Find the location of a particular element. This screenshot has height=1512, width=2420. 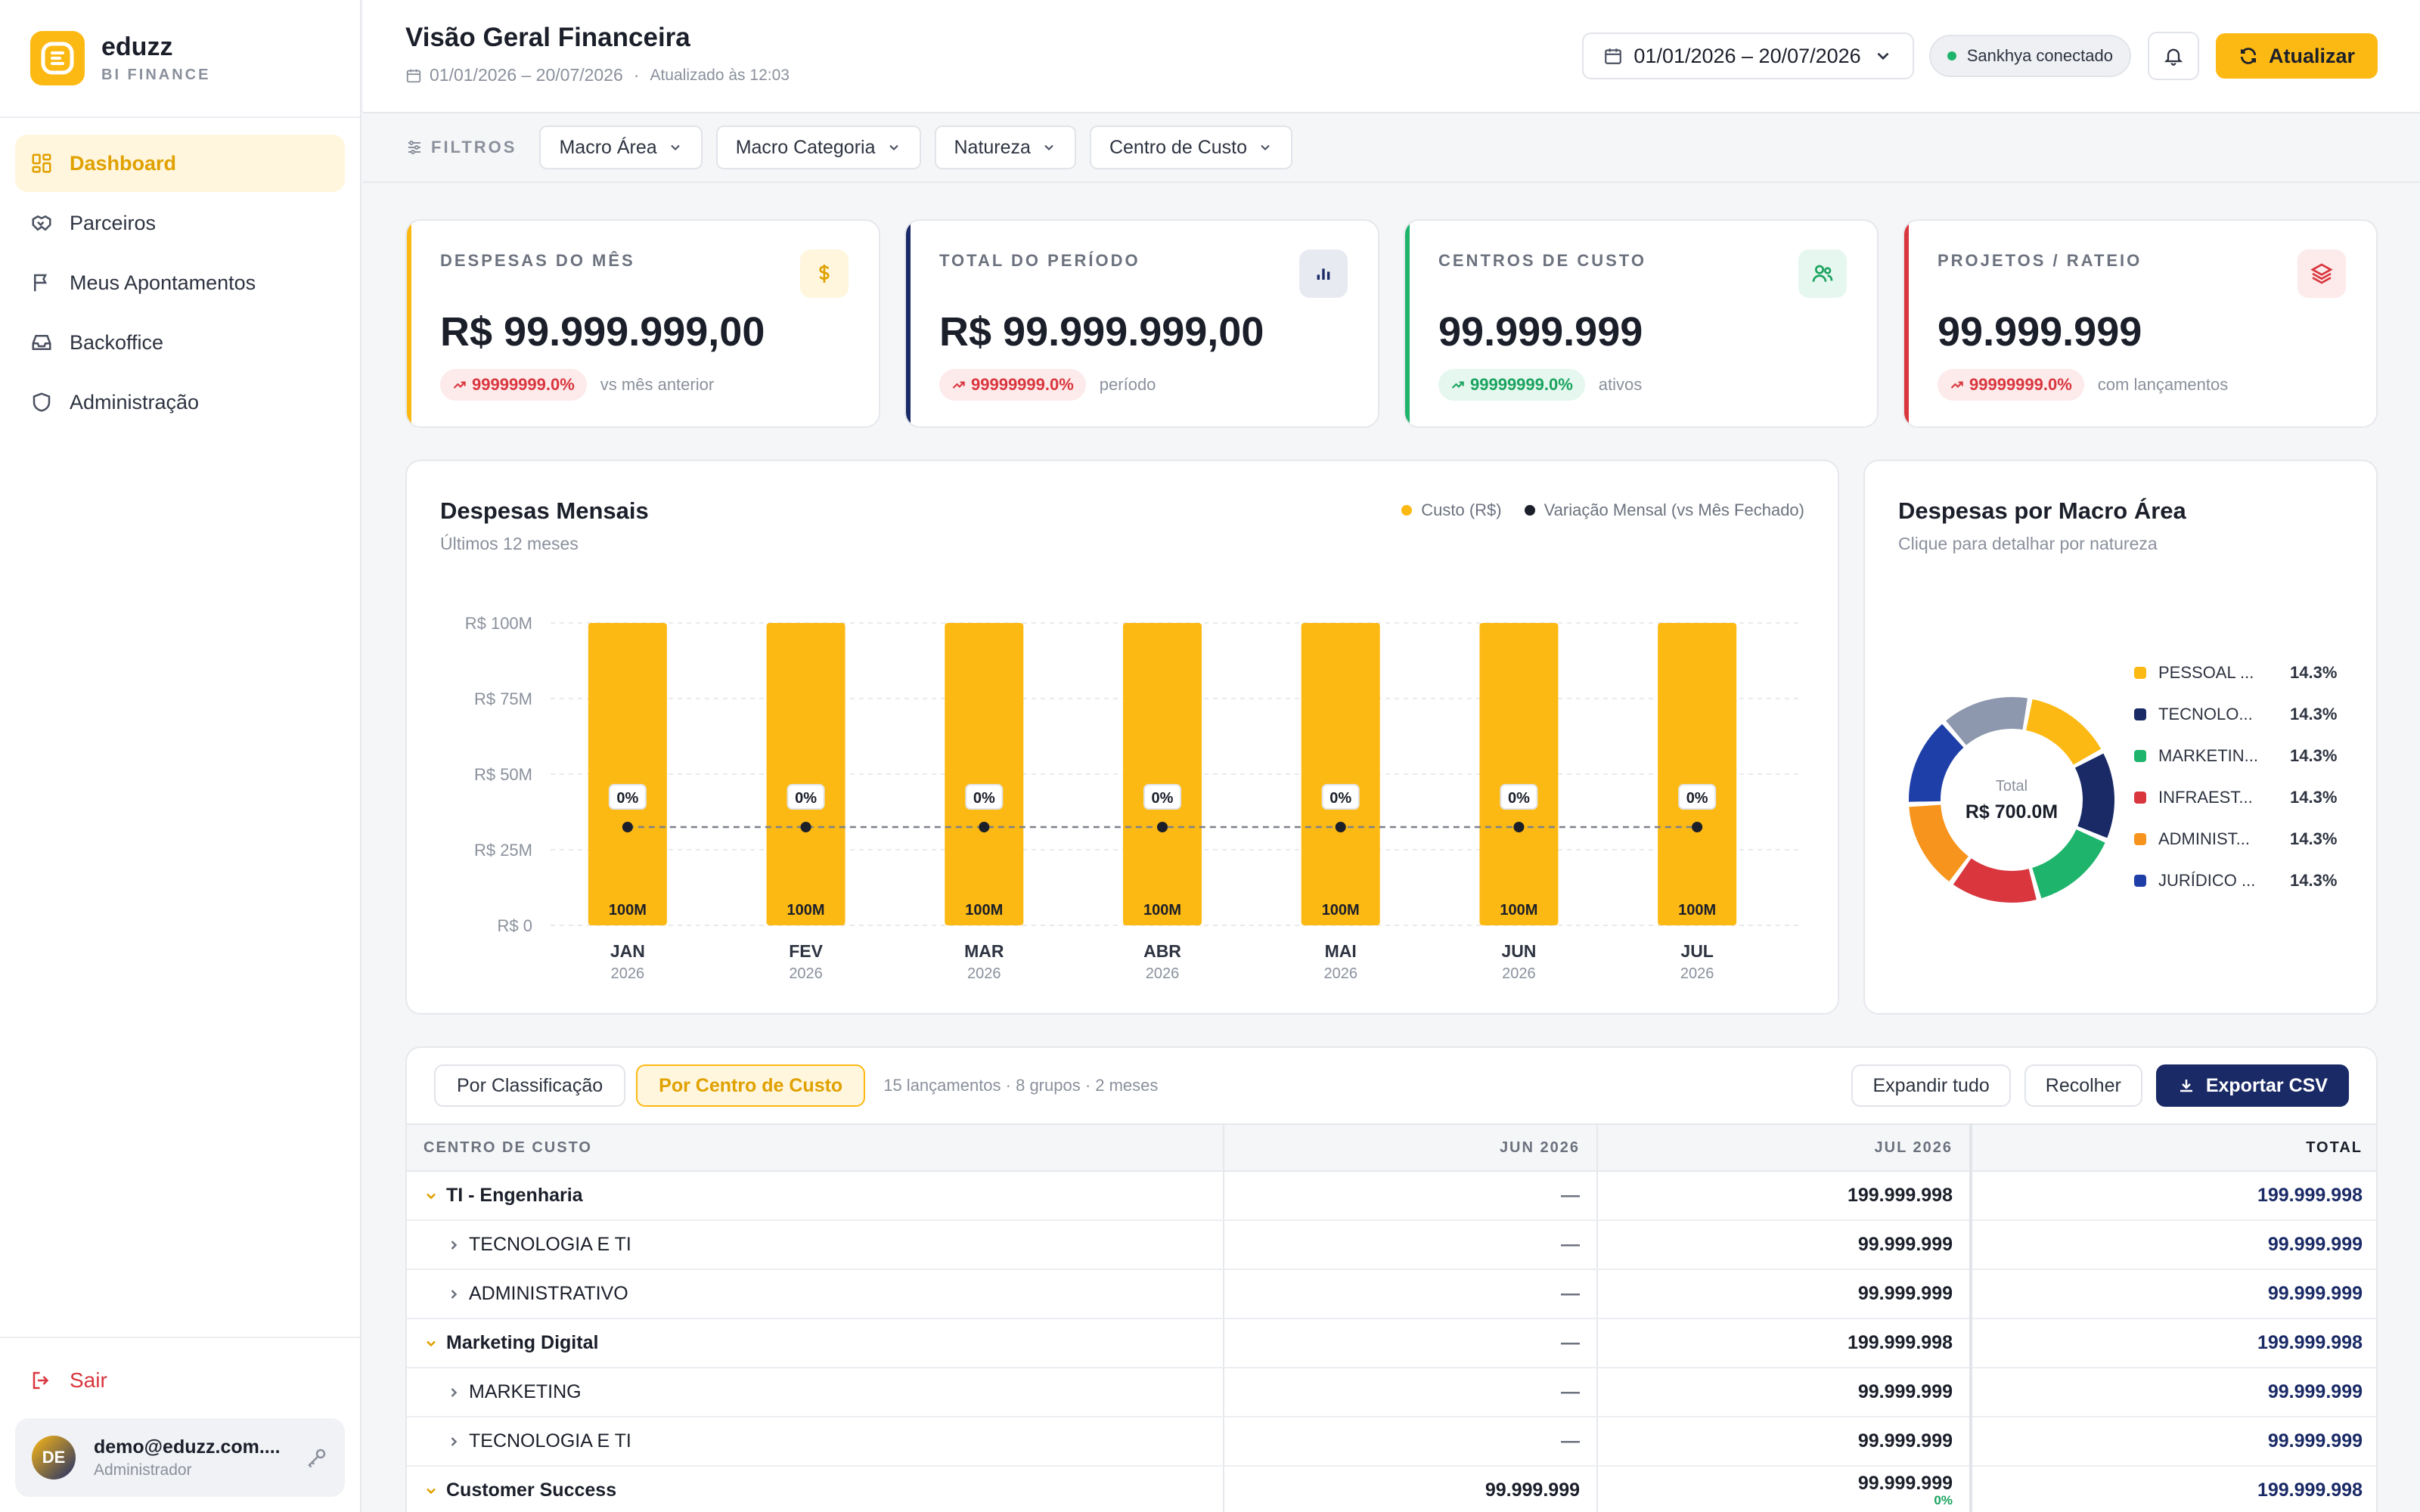

x-tick-label: MAI is located at coordinates (1341, 951).